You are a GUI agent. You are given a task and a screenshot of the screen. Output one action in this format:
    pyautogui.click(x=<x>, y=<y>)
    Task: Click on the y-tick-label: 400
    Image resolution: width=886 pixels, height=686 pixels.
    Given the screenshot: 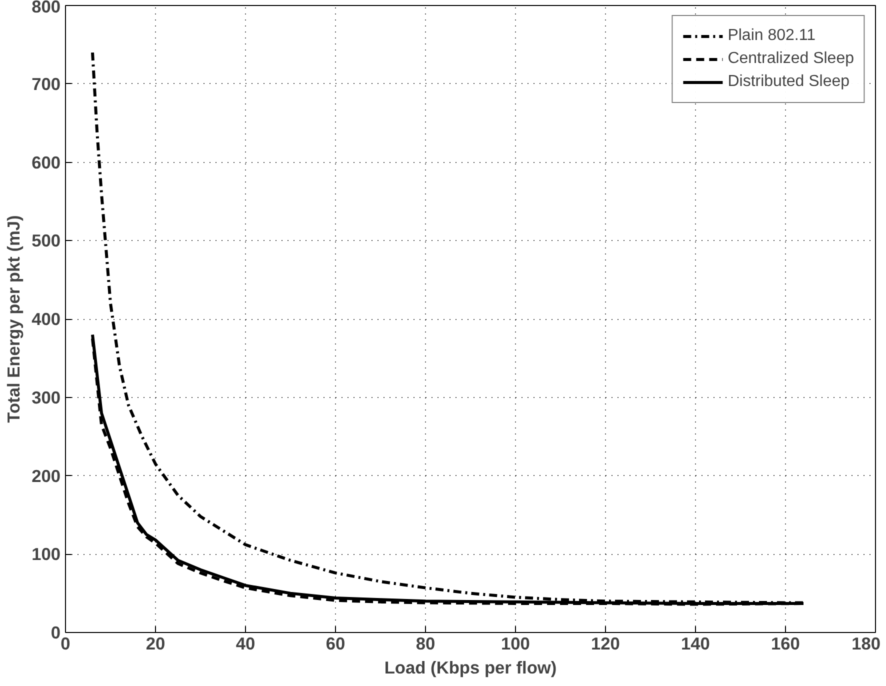 What is the action you would take?
    pyautogui.click(x=46, y=319)
    